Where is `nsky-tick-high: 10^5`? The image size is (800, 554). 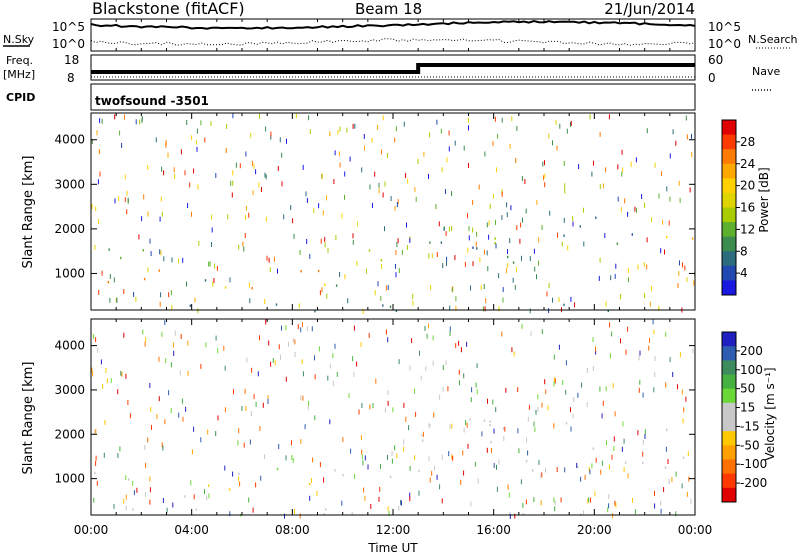
nsky-tick-high: 10^5 is located at coordinates (68, 27).